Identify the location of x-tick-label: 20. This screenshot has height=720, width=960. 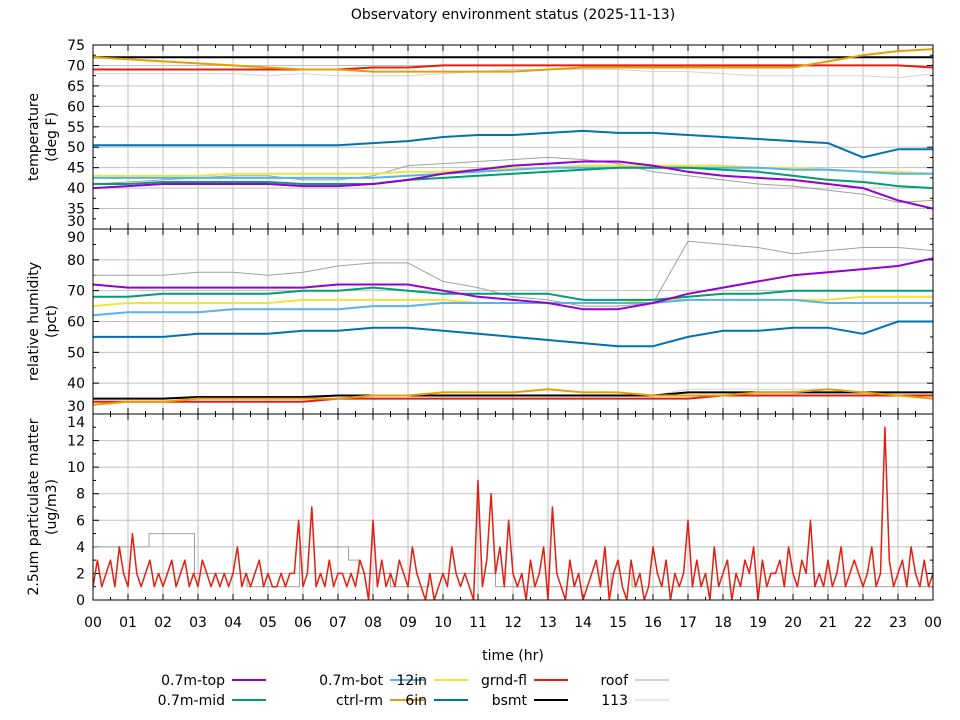
(793, 623).